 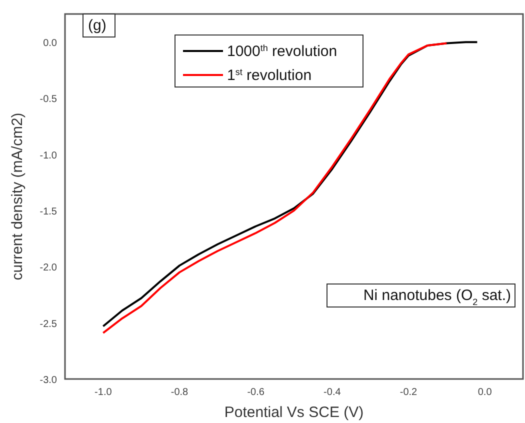 I want to click on x-tick-label: -0.4, so click(x=333, y=392).